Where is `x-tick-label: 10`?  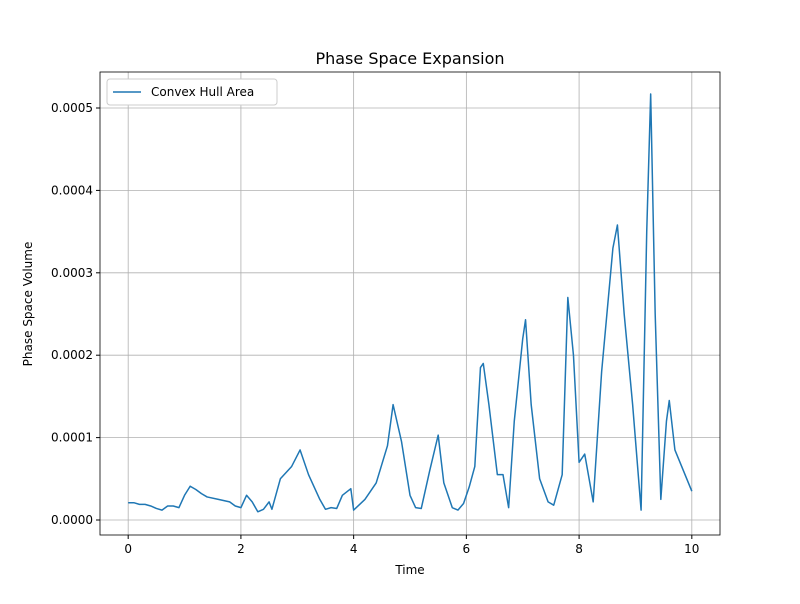 x-tick-label: 10 is located at coordinates (691, 549).